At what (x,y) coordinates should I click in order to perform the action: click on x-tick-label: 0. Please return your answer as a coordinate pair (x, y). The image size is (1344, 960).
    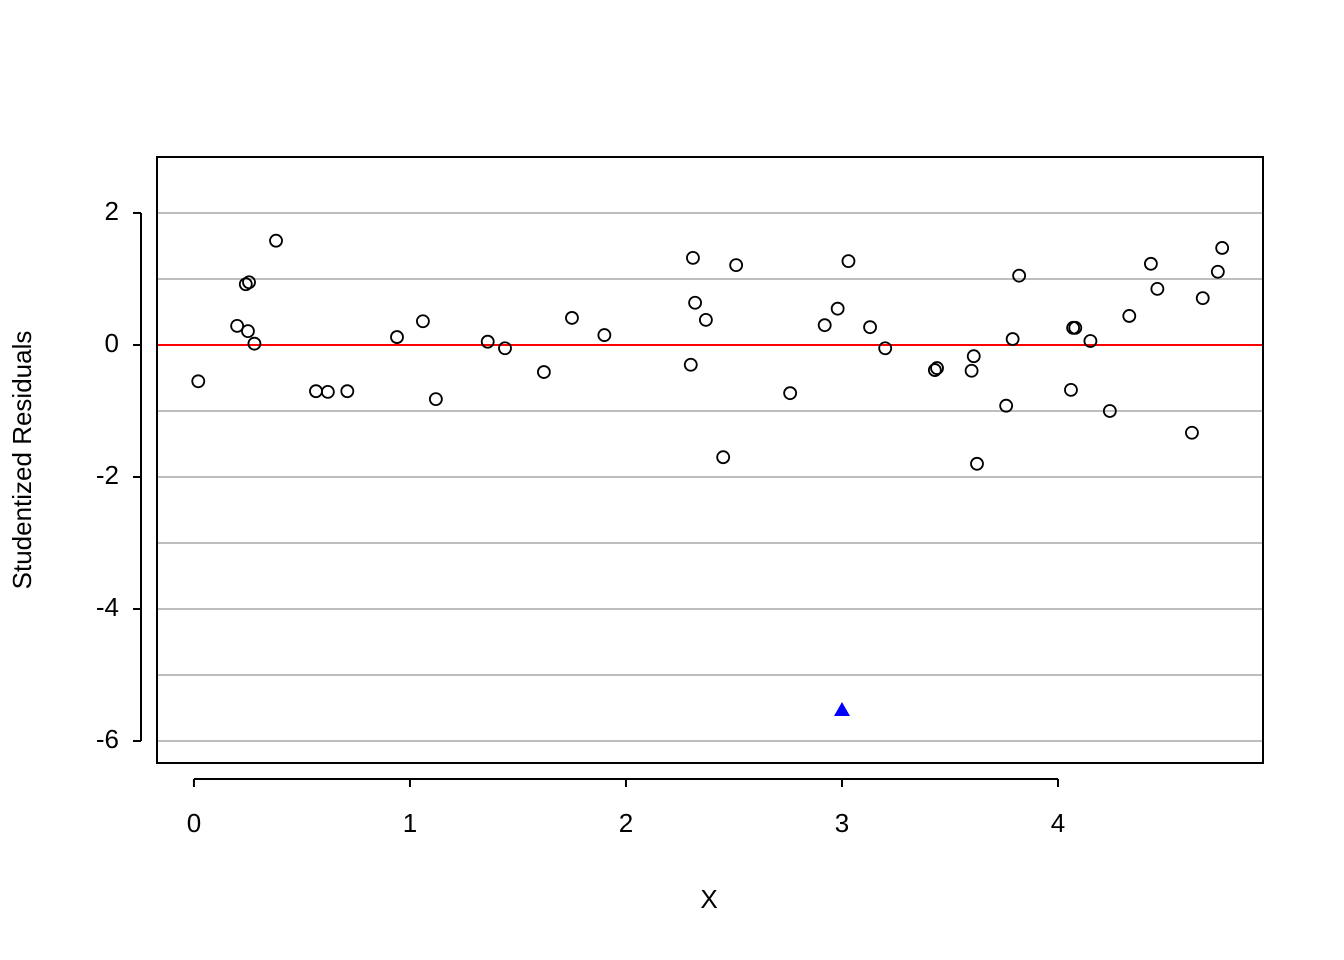
    Looking at the image, I should click on (194, 823).